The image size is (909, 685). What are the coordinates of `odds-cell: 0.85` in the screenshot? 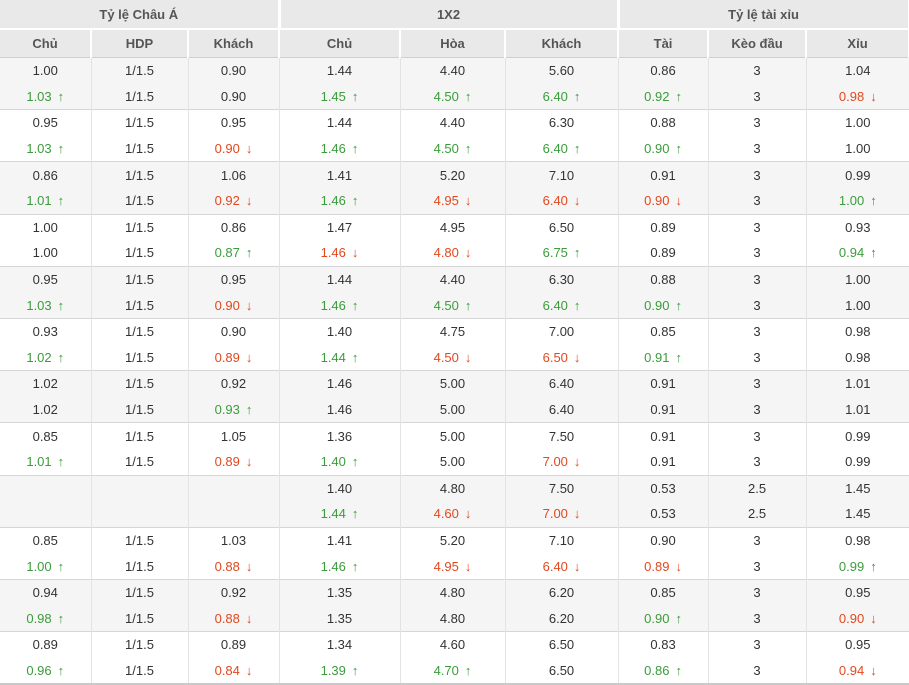 It's located at (46, 435).